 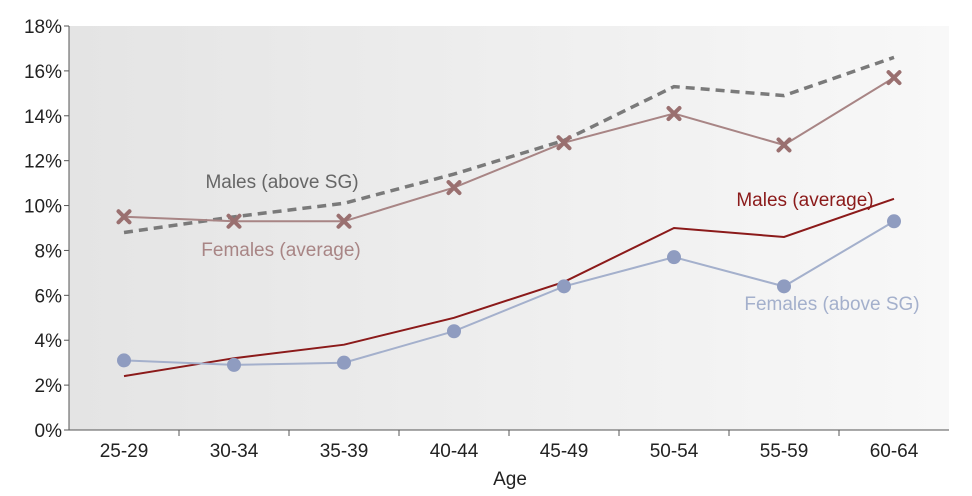 I want to click on y-tick-label: 16%, so click(x=43, y=72).